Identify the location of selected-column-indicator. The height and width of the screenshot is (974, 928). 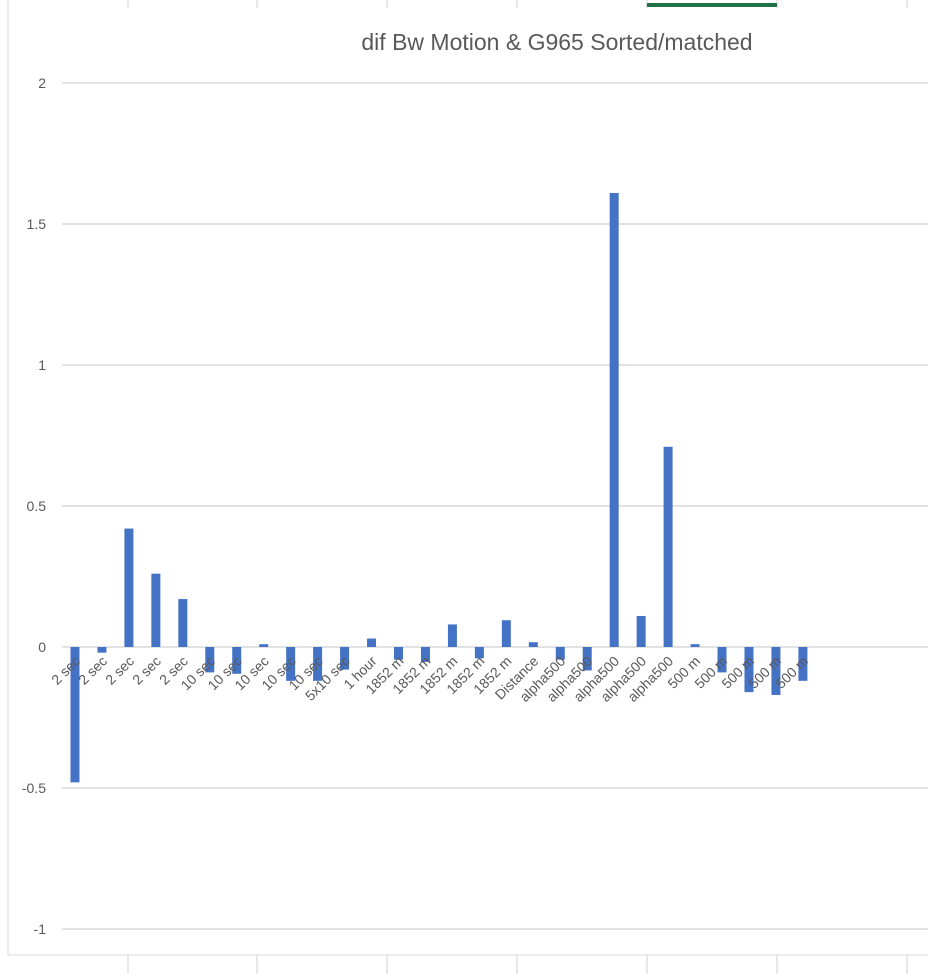
(712, 5).